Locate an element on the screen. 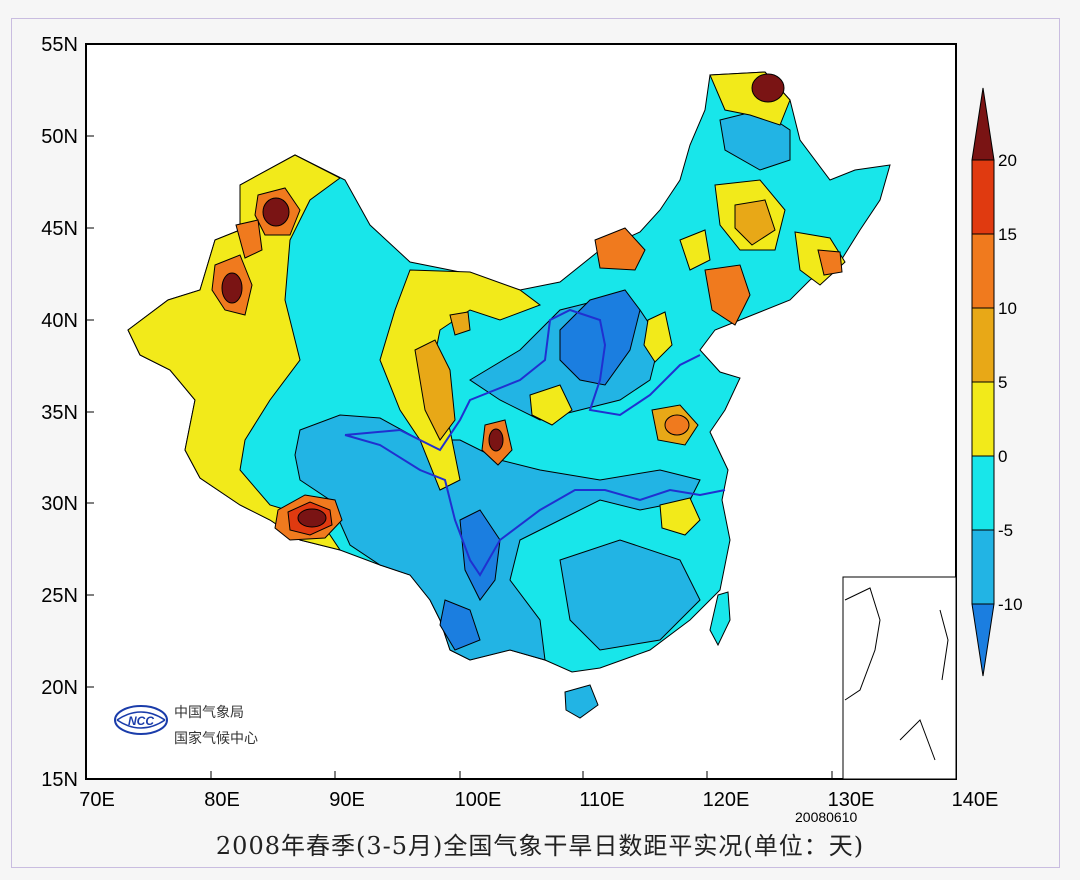  inset-coastline is located at coordinates (896, 674).